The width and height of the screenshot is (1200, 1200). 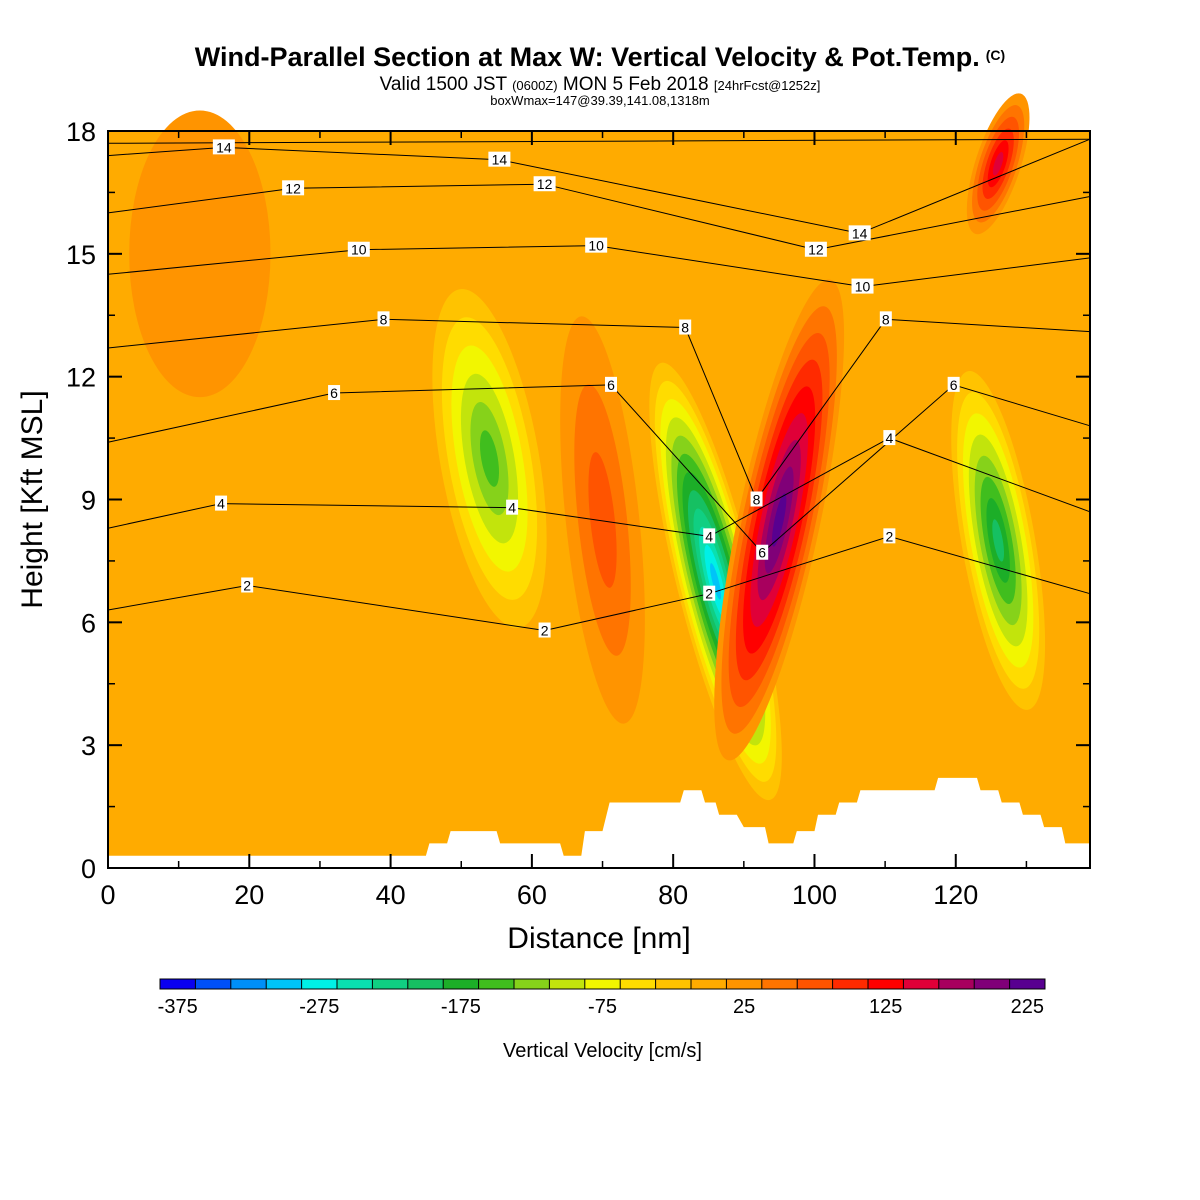 What do you see at coordinates (814, 895) in the screenshot?
I see `x-tick-label: 100` at bounding box center [814, 895].